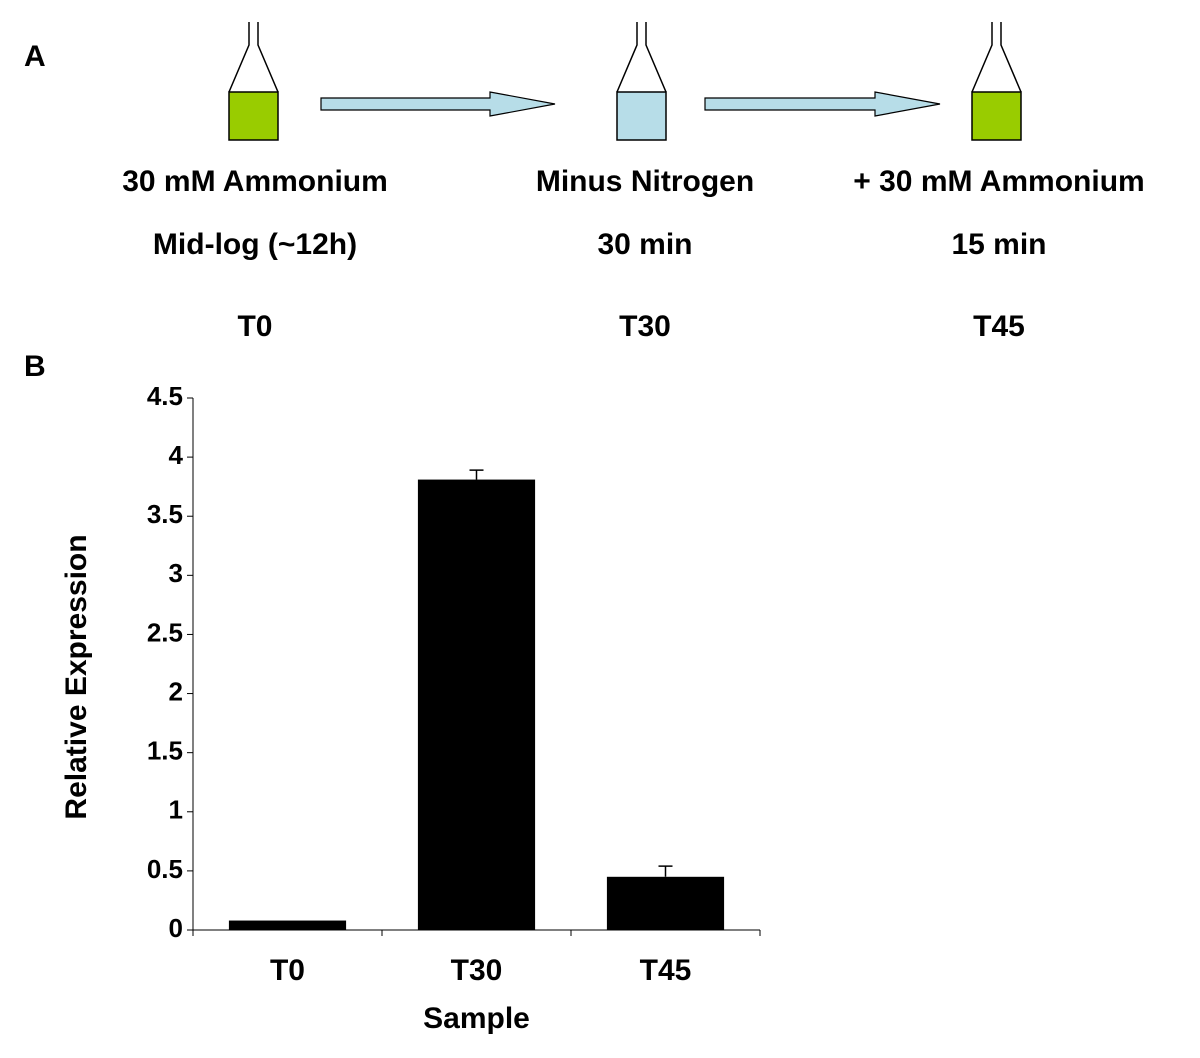 This screenshot has height=1058, width=1200. I want to click on y-tick-label: 1, so click(176, 810).